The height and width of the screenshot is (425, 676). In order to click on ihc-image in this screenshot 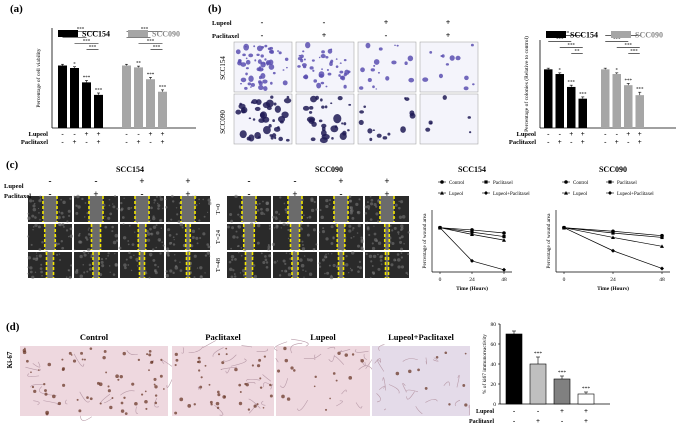, I will do `click(323, 381)`.